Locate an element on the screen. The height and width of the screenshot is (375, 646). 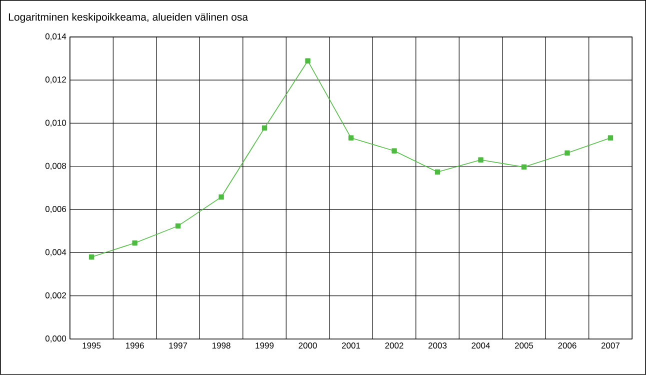
y-tick-label: 0,002 is located at coordinates (55, 296).